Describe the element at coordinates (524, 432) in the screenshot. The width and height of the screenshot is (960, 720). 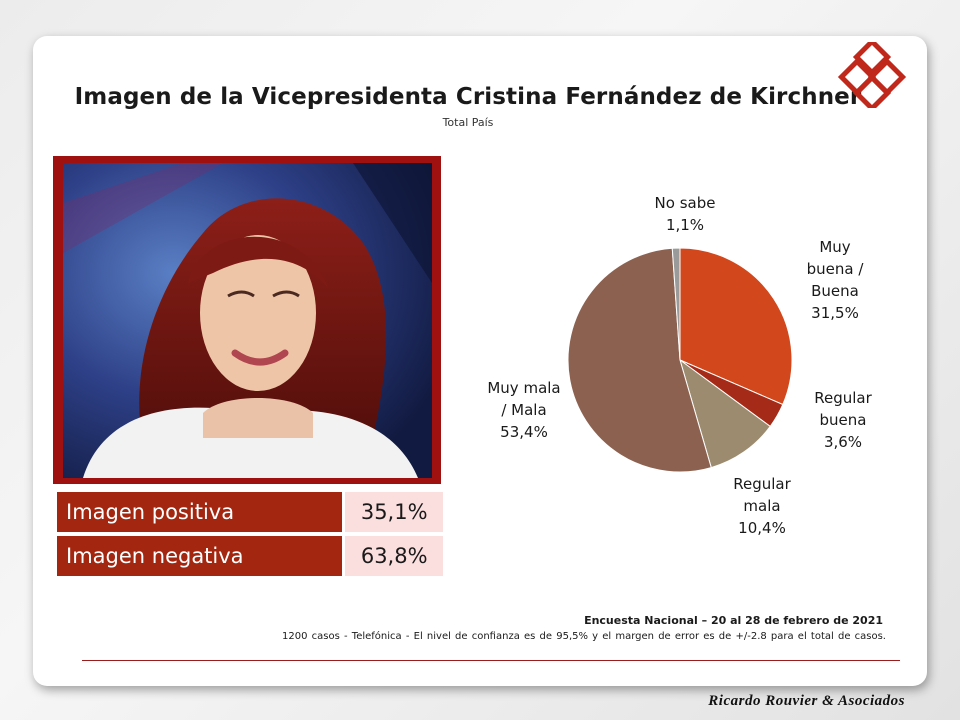
I see `slice-label-value: 53,4%` at that location.